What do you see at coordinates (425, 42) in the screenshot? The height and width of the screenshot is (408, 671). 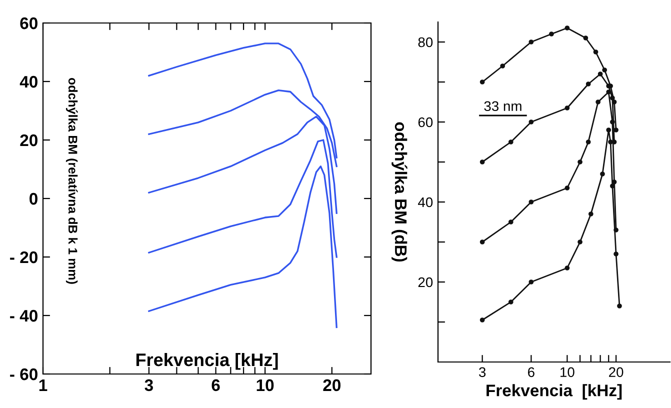 I see `y-tick-label: 80` at bounding box center [425, 42].